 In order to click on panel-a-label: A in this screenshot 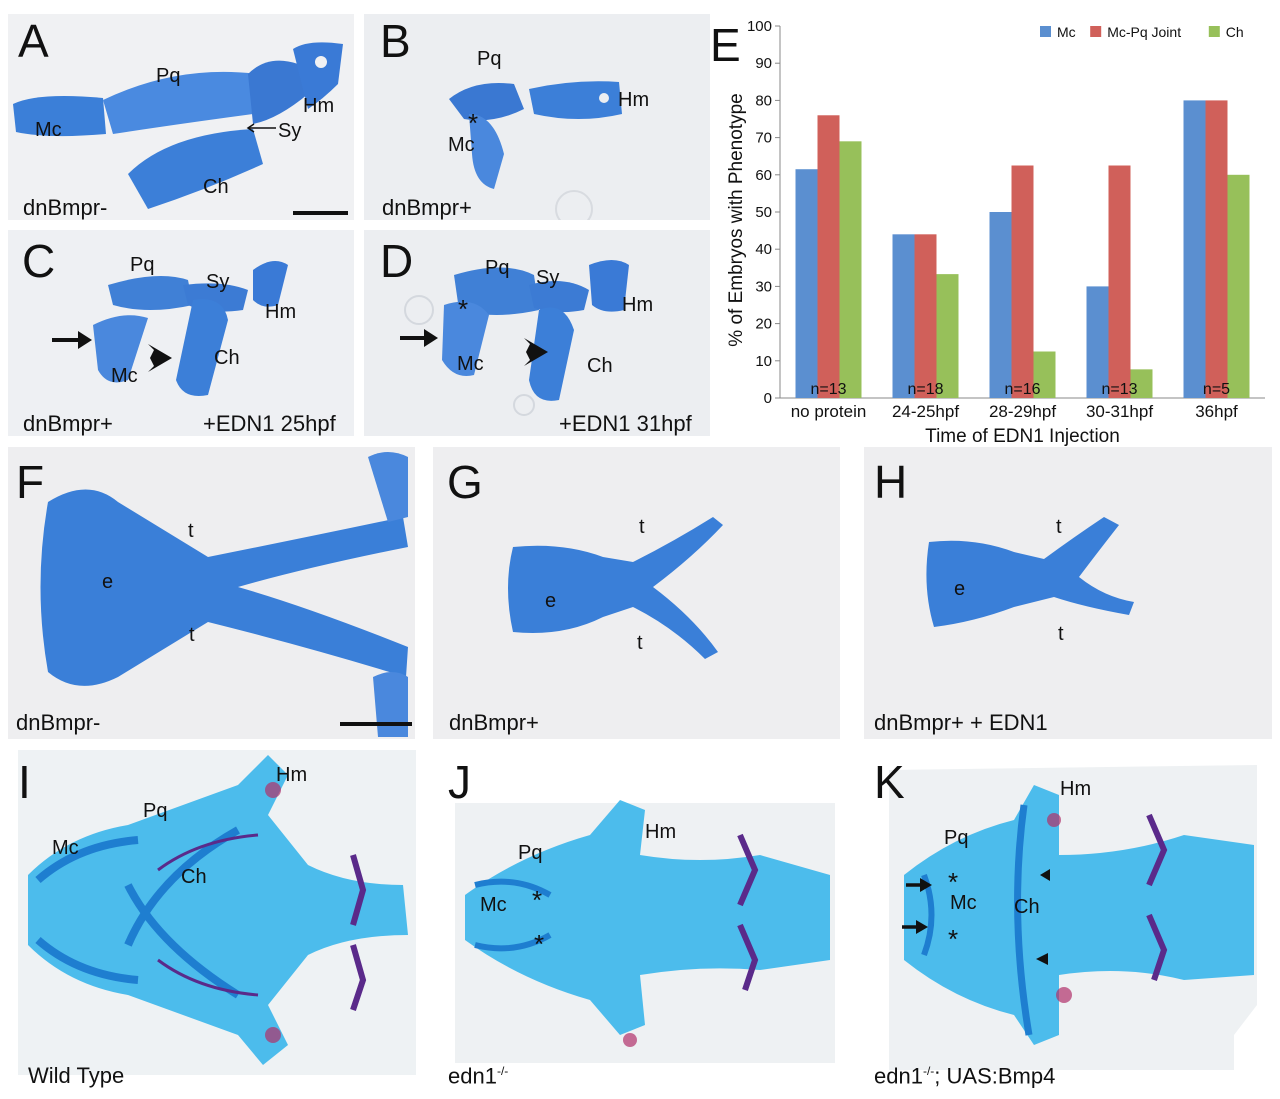, I will do `click(33, 41)`.